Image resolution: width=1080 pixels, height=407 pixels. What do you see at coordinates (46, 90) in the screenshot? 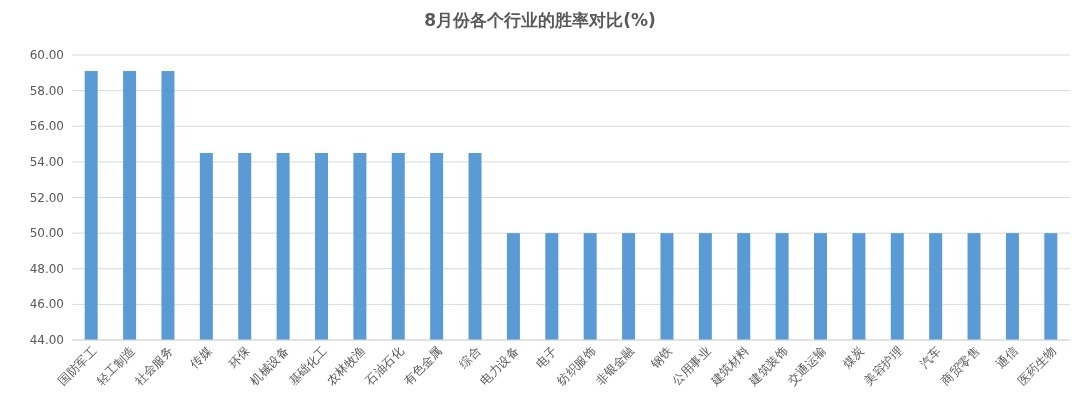
I see `y-tick-label: 58.00` at bounding box center [46, 90].